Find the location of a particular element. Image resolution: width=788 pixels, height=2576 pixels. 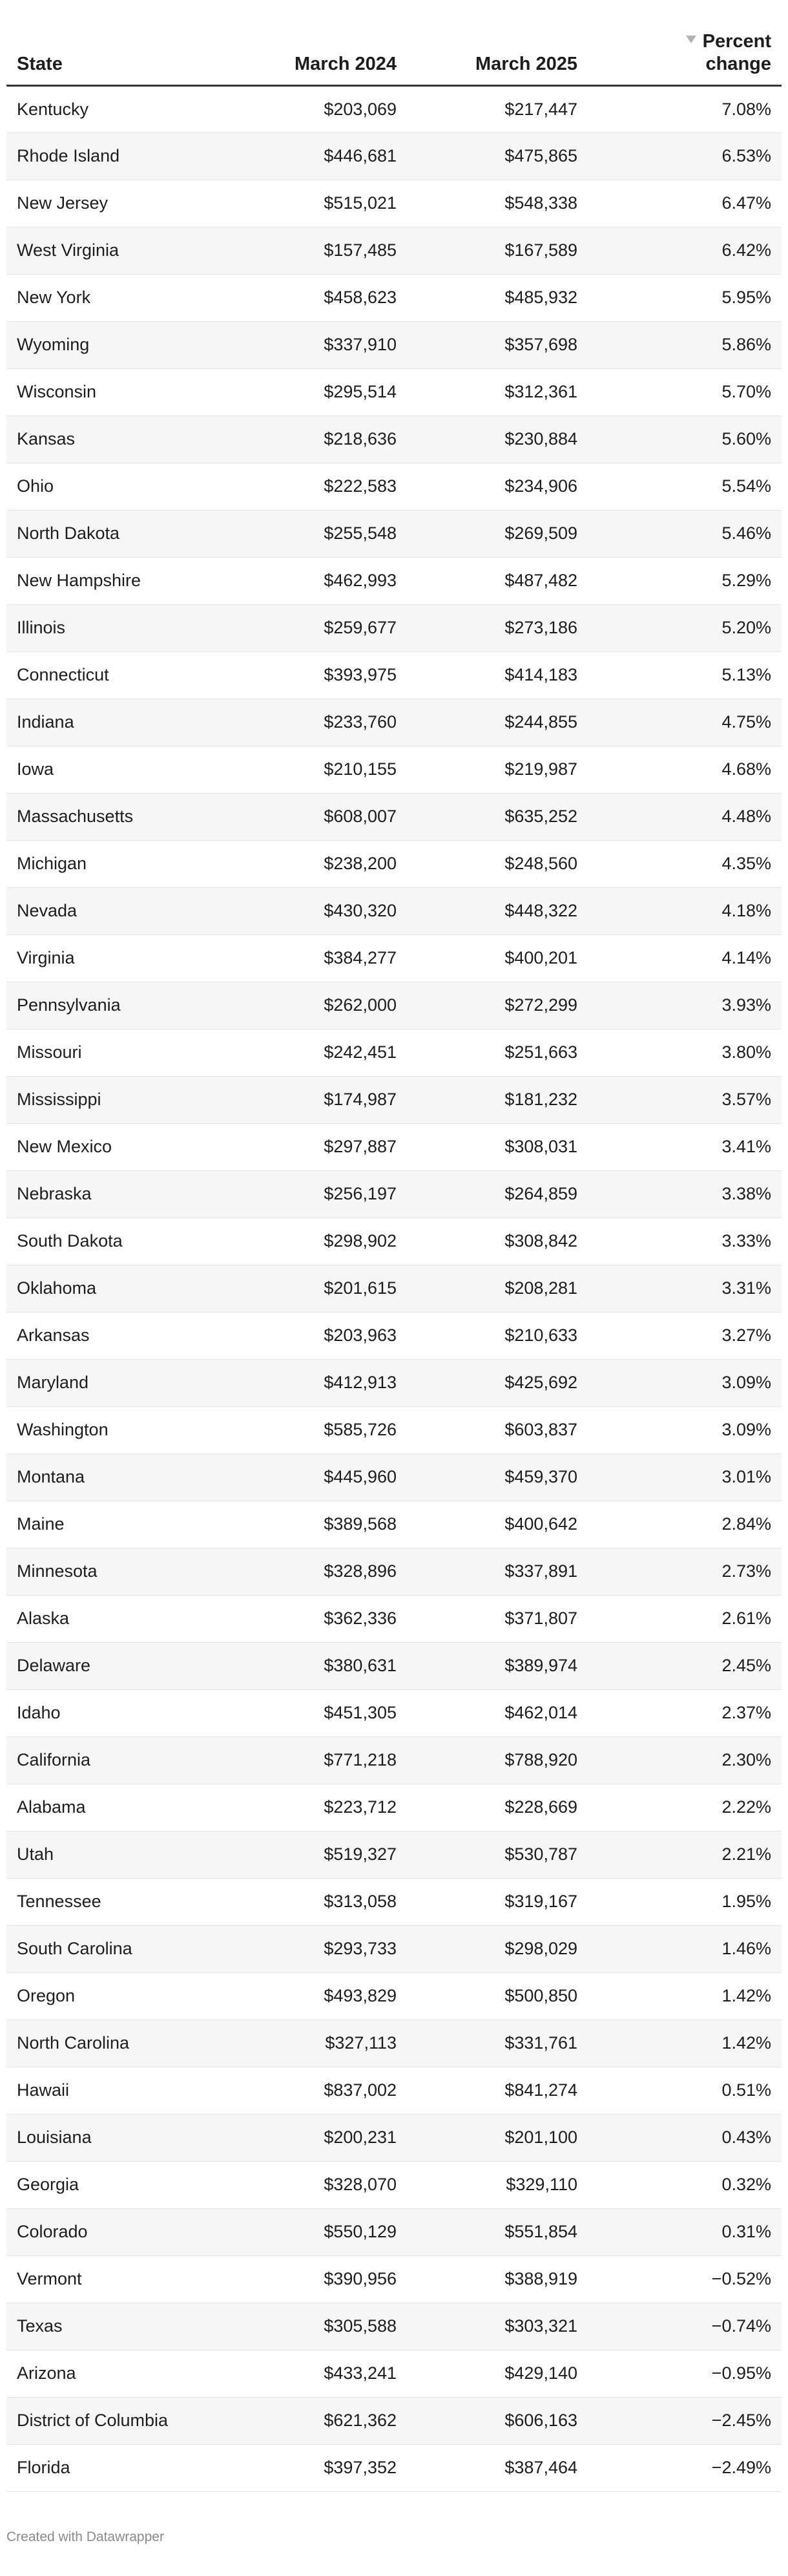

percent-change-cell: −0.95% is located at coordinates (685, 2374).